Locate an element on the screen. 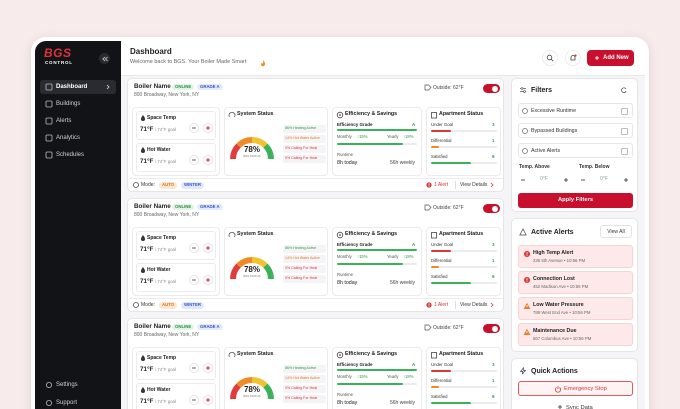 The width and height of the screenshot is (680, 409). emergency-stop-label: Emergency Stop is located at coordinates (585, 389).